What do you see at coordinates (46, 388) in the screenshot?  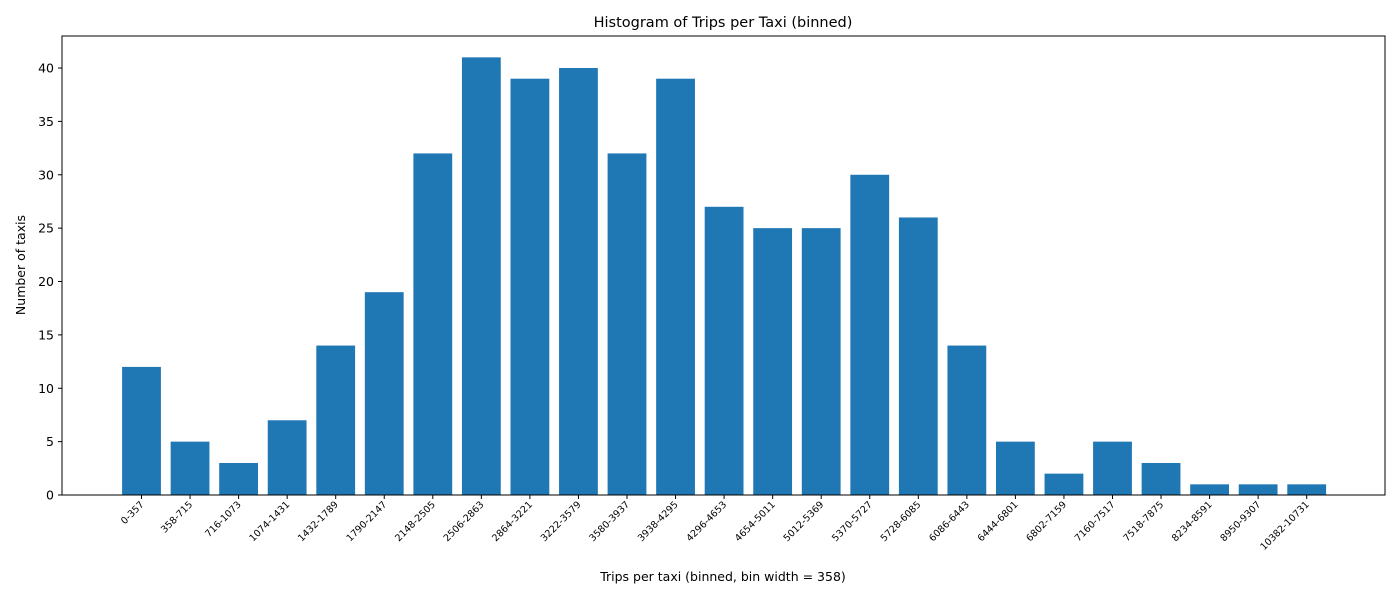 I see `y-tick-label: 10` at bounding box center [46, 388].